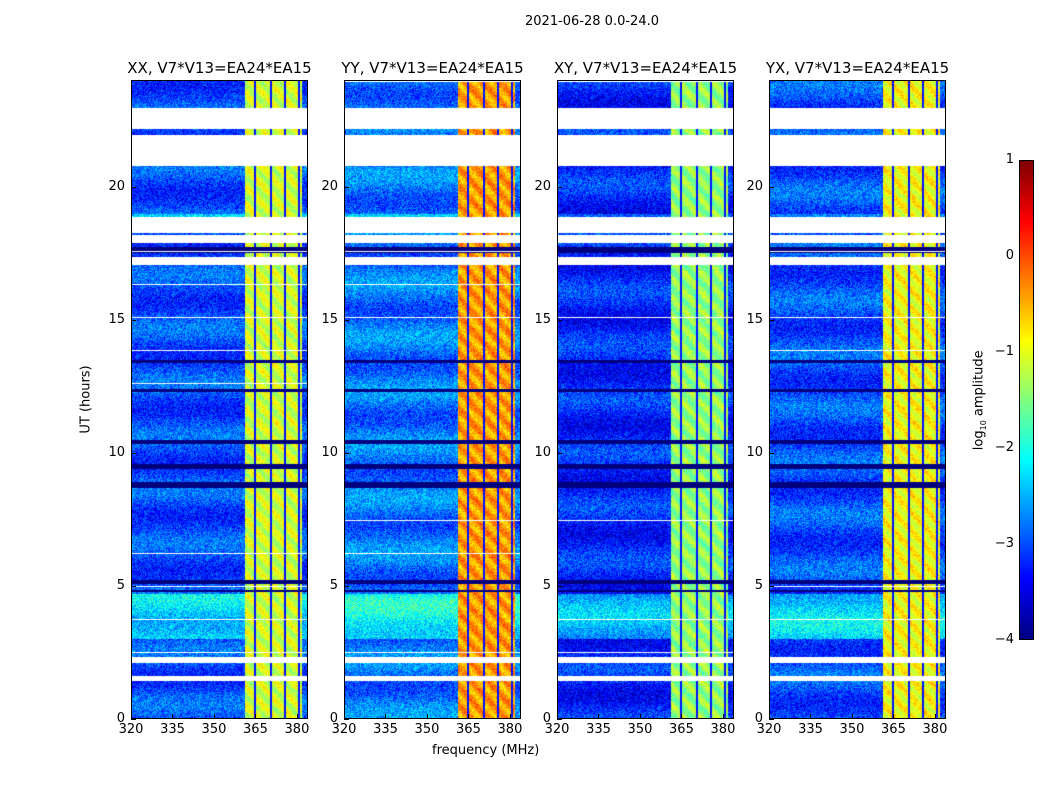  Describe the element at coordinates (486, 750) in the screenshot. I see `x-axis-label: frequency (MHz)` at that location.